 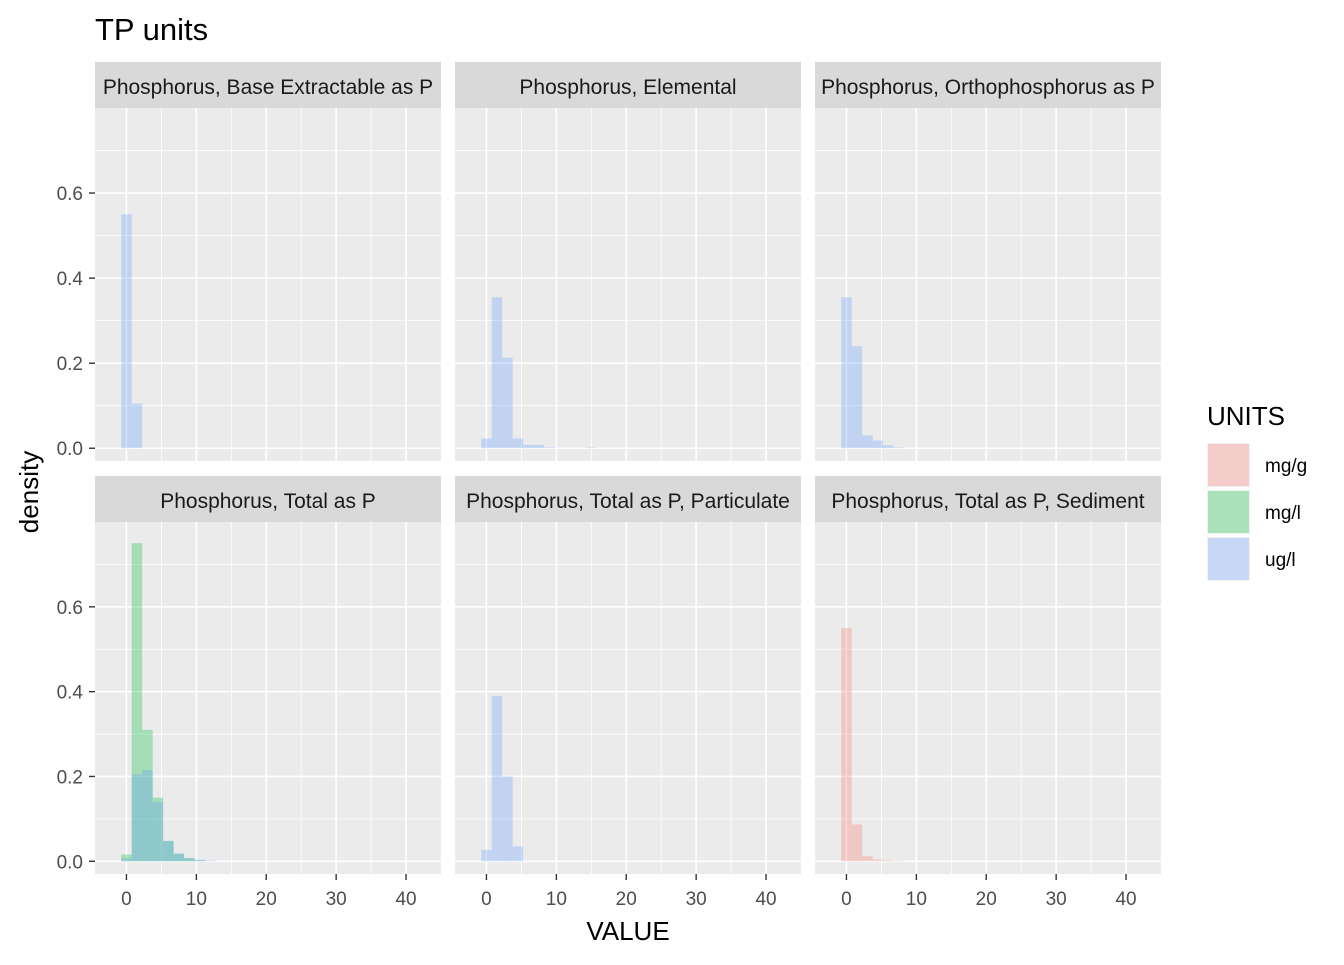 What do you see at coordinates (151, 29) in the screenshot?
I see `chart-title: TP units` at bounding box center [151, 29].